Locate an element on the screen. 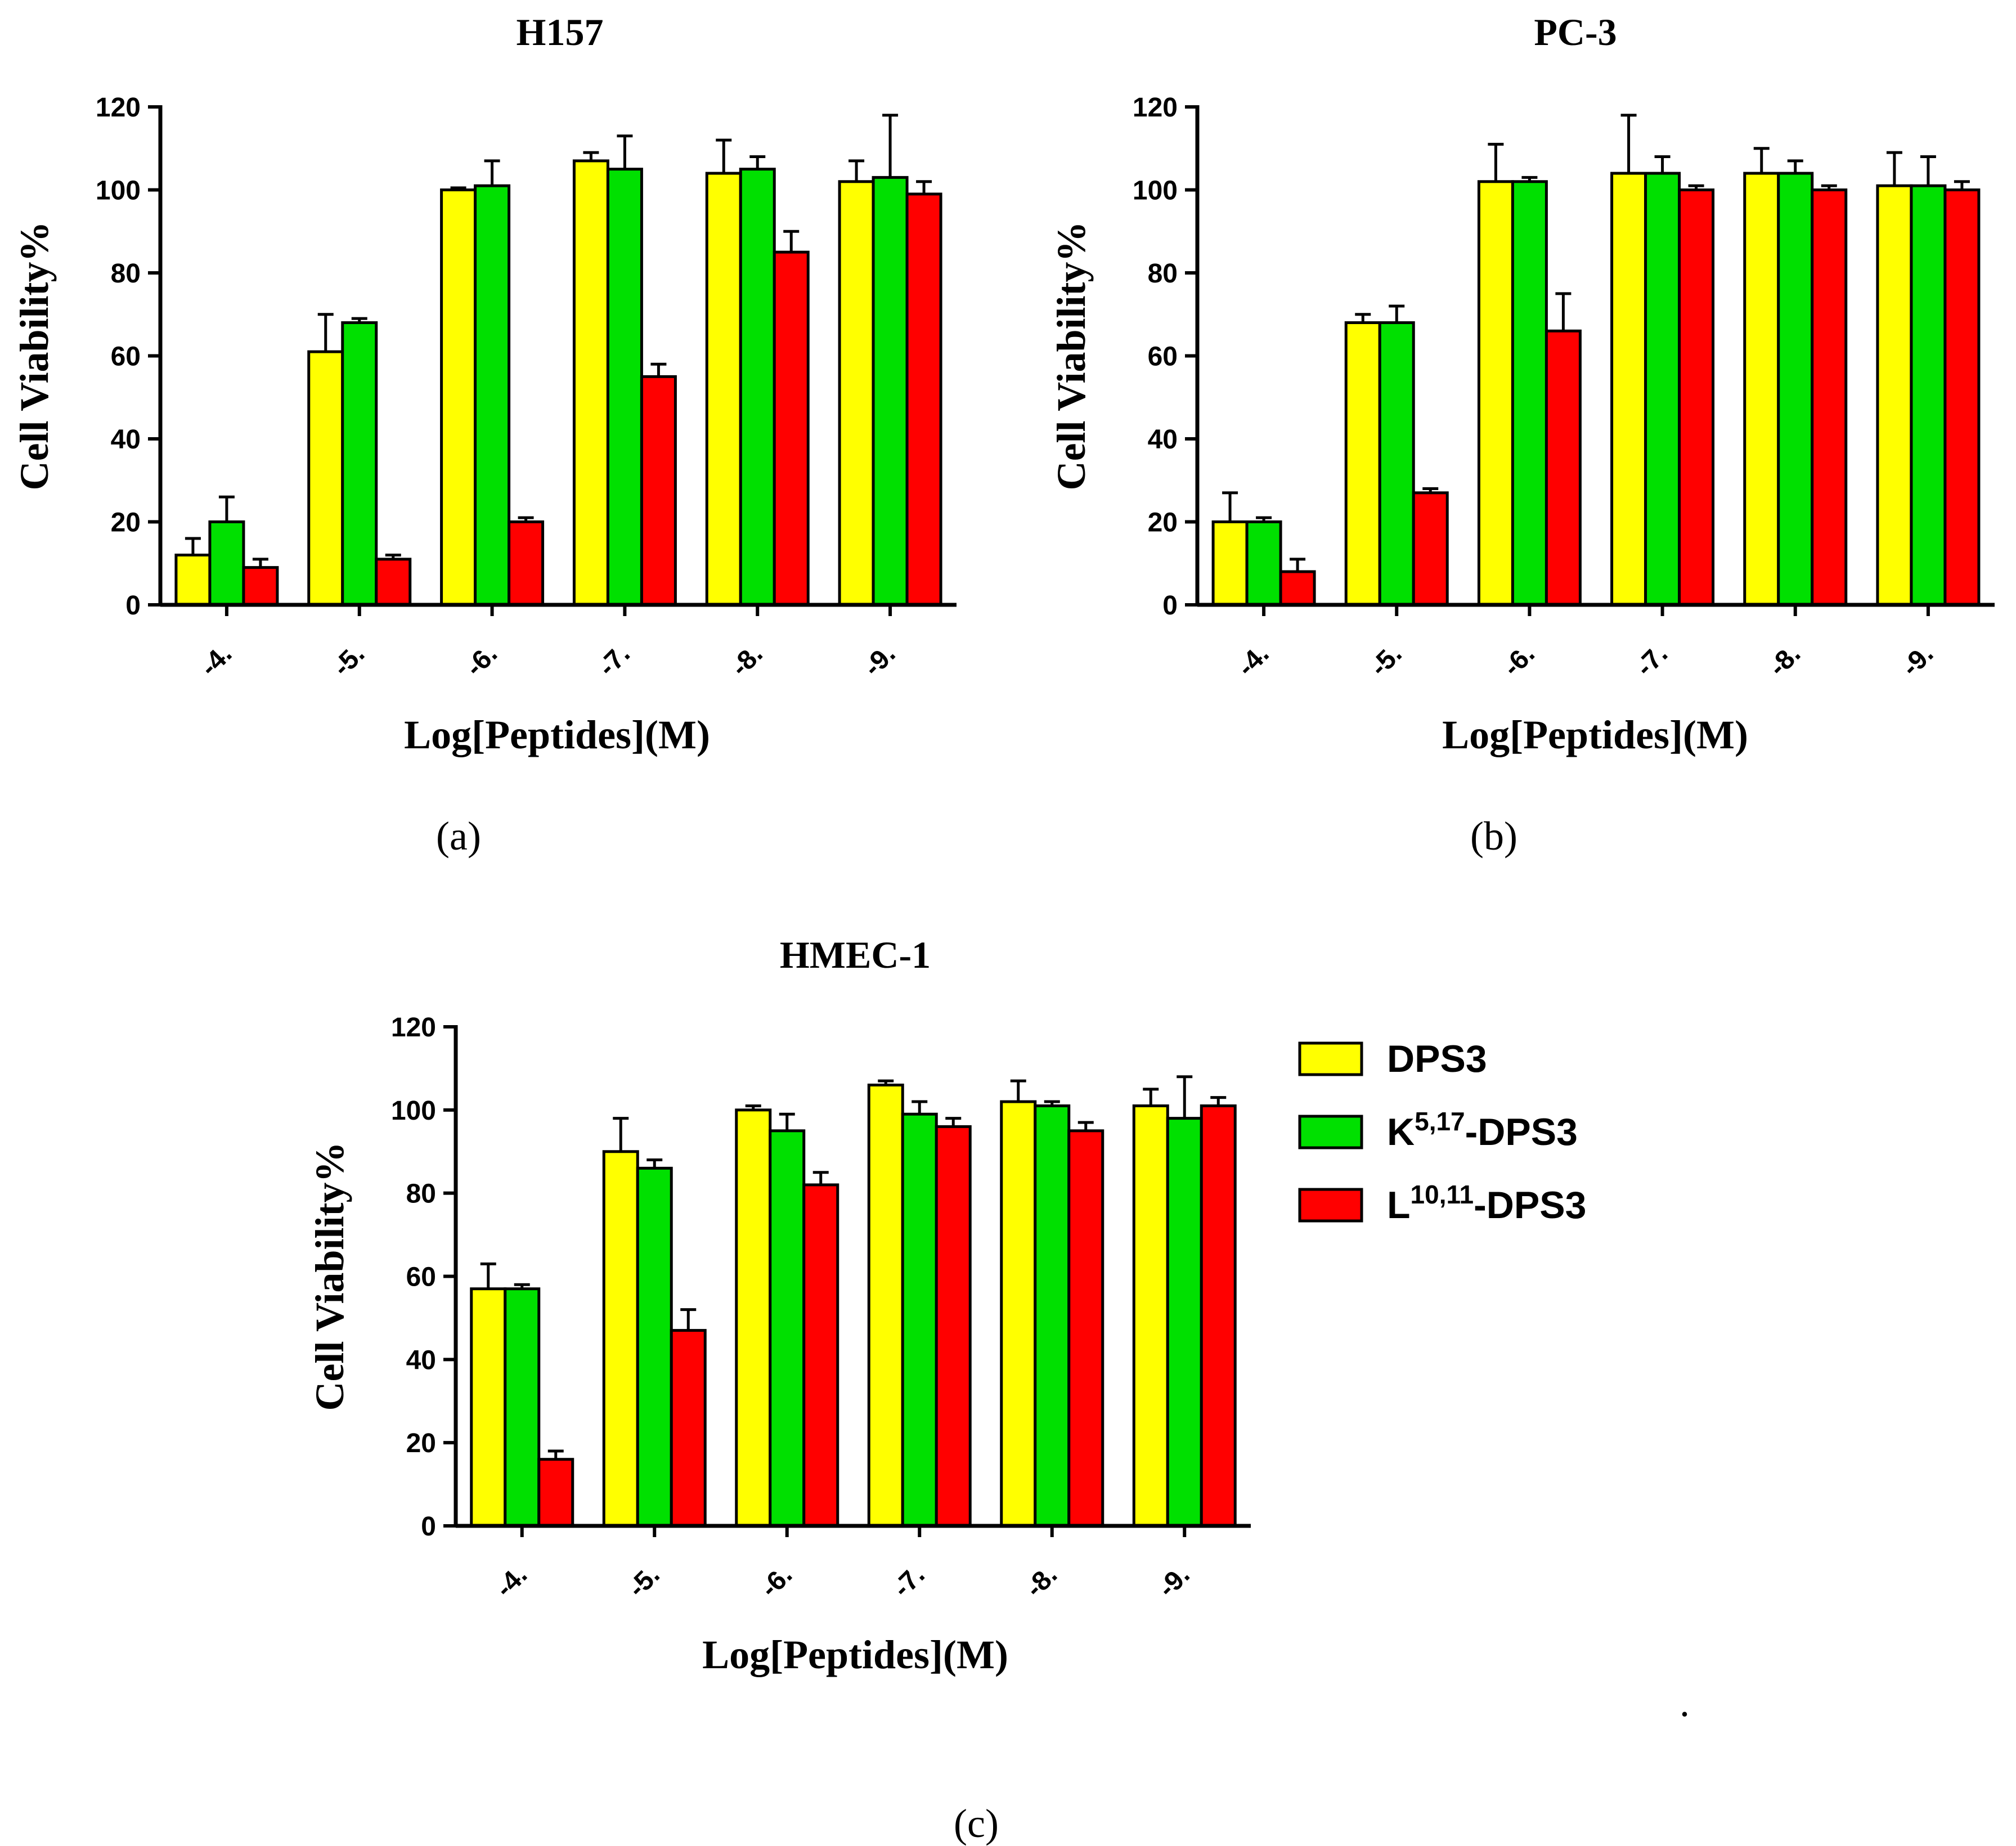  legend-label-main: DPS3 is located at coordinates (1437, 1058).